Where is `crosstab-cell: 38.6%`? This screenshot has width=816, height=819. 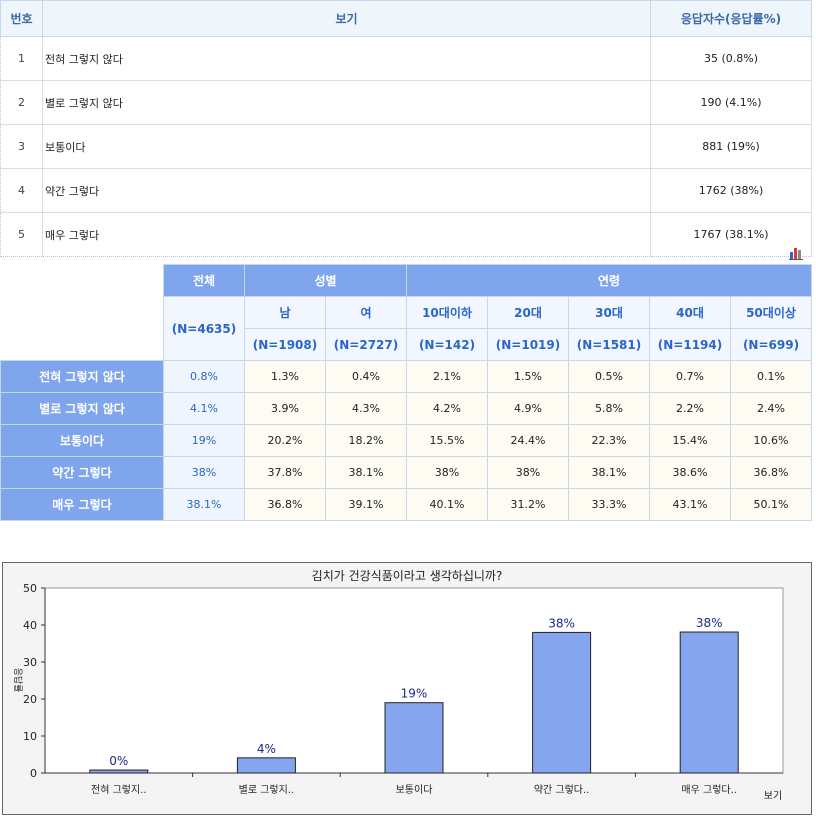 crosstab-cell: 38.6% is located at coordinates (690, 472).